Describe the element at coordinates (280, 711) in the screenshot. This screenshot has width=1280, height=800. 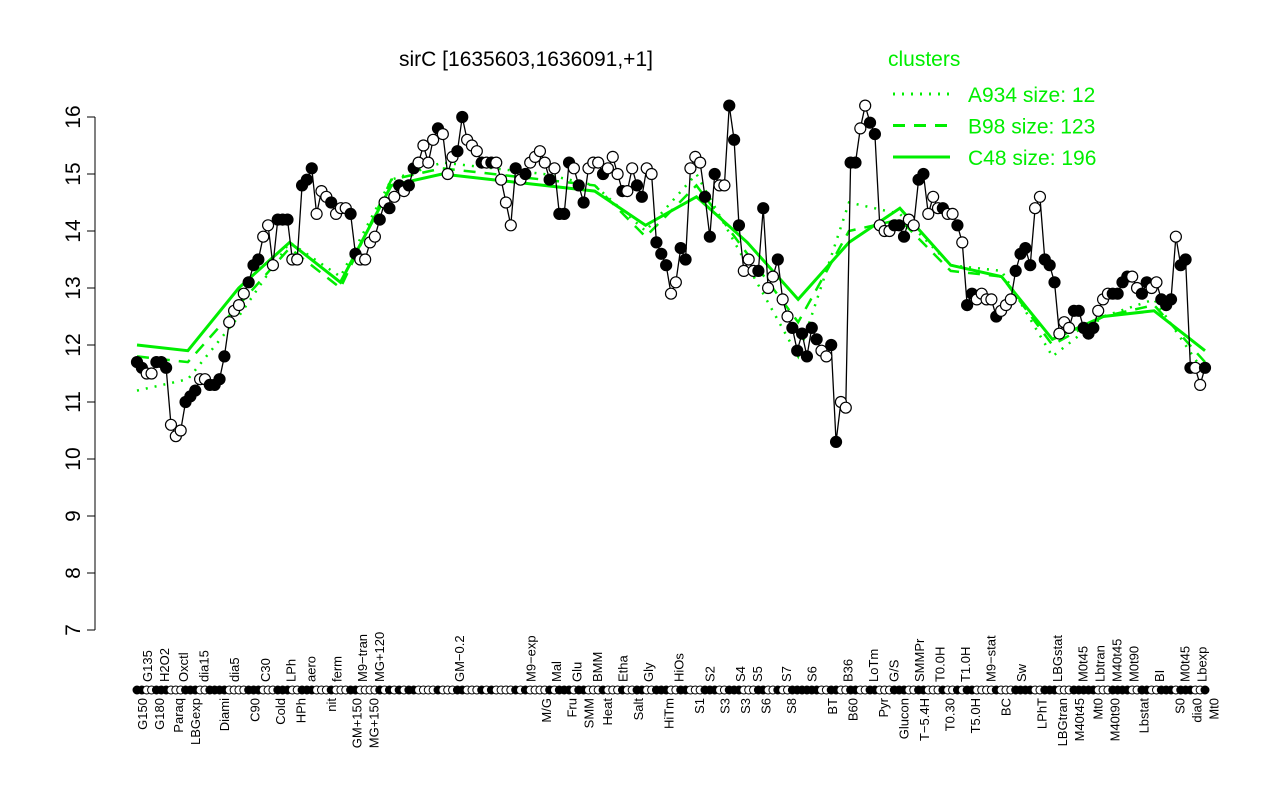
I see `x-tick-label: Cold` at that location.